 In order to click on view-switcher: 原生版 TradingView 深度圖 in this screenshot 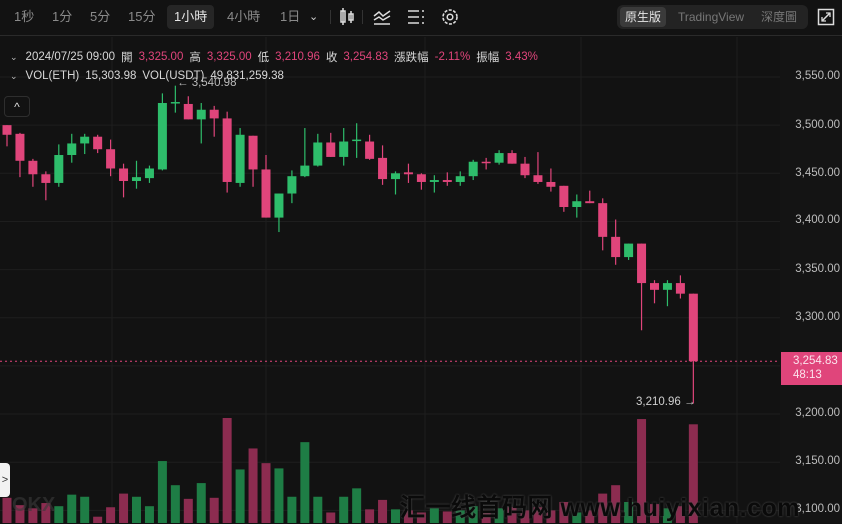, I will do `click(712, 17)`.